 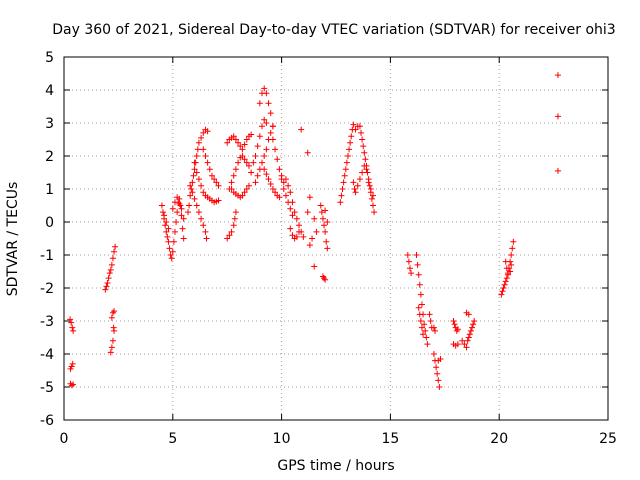 What do you see at coordinates (390, 439) in the screenshot?
I see `x-tick-label: 15` at bounding box center [390, 439].